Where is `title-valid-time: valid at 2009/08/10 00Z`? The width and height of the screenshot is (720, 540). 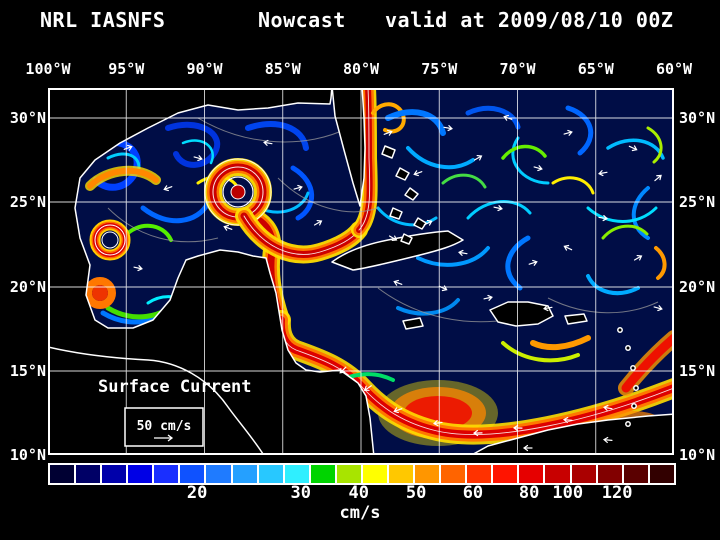
title-valid-time: valid at 2009/08/10 00Z is located at coordinates (529, 20).